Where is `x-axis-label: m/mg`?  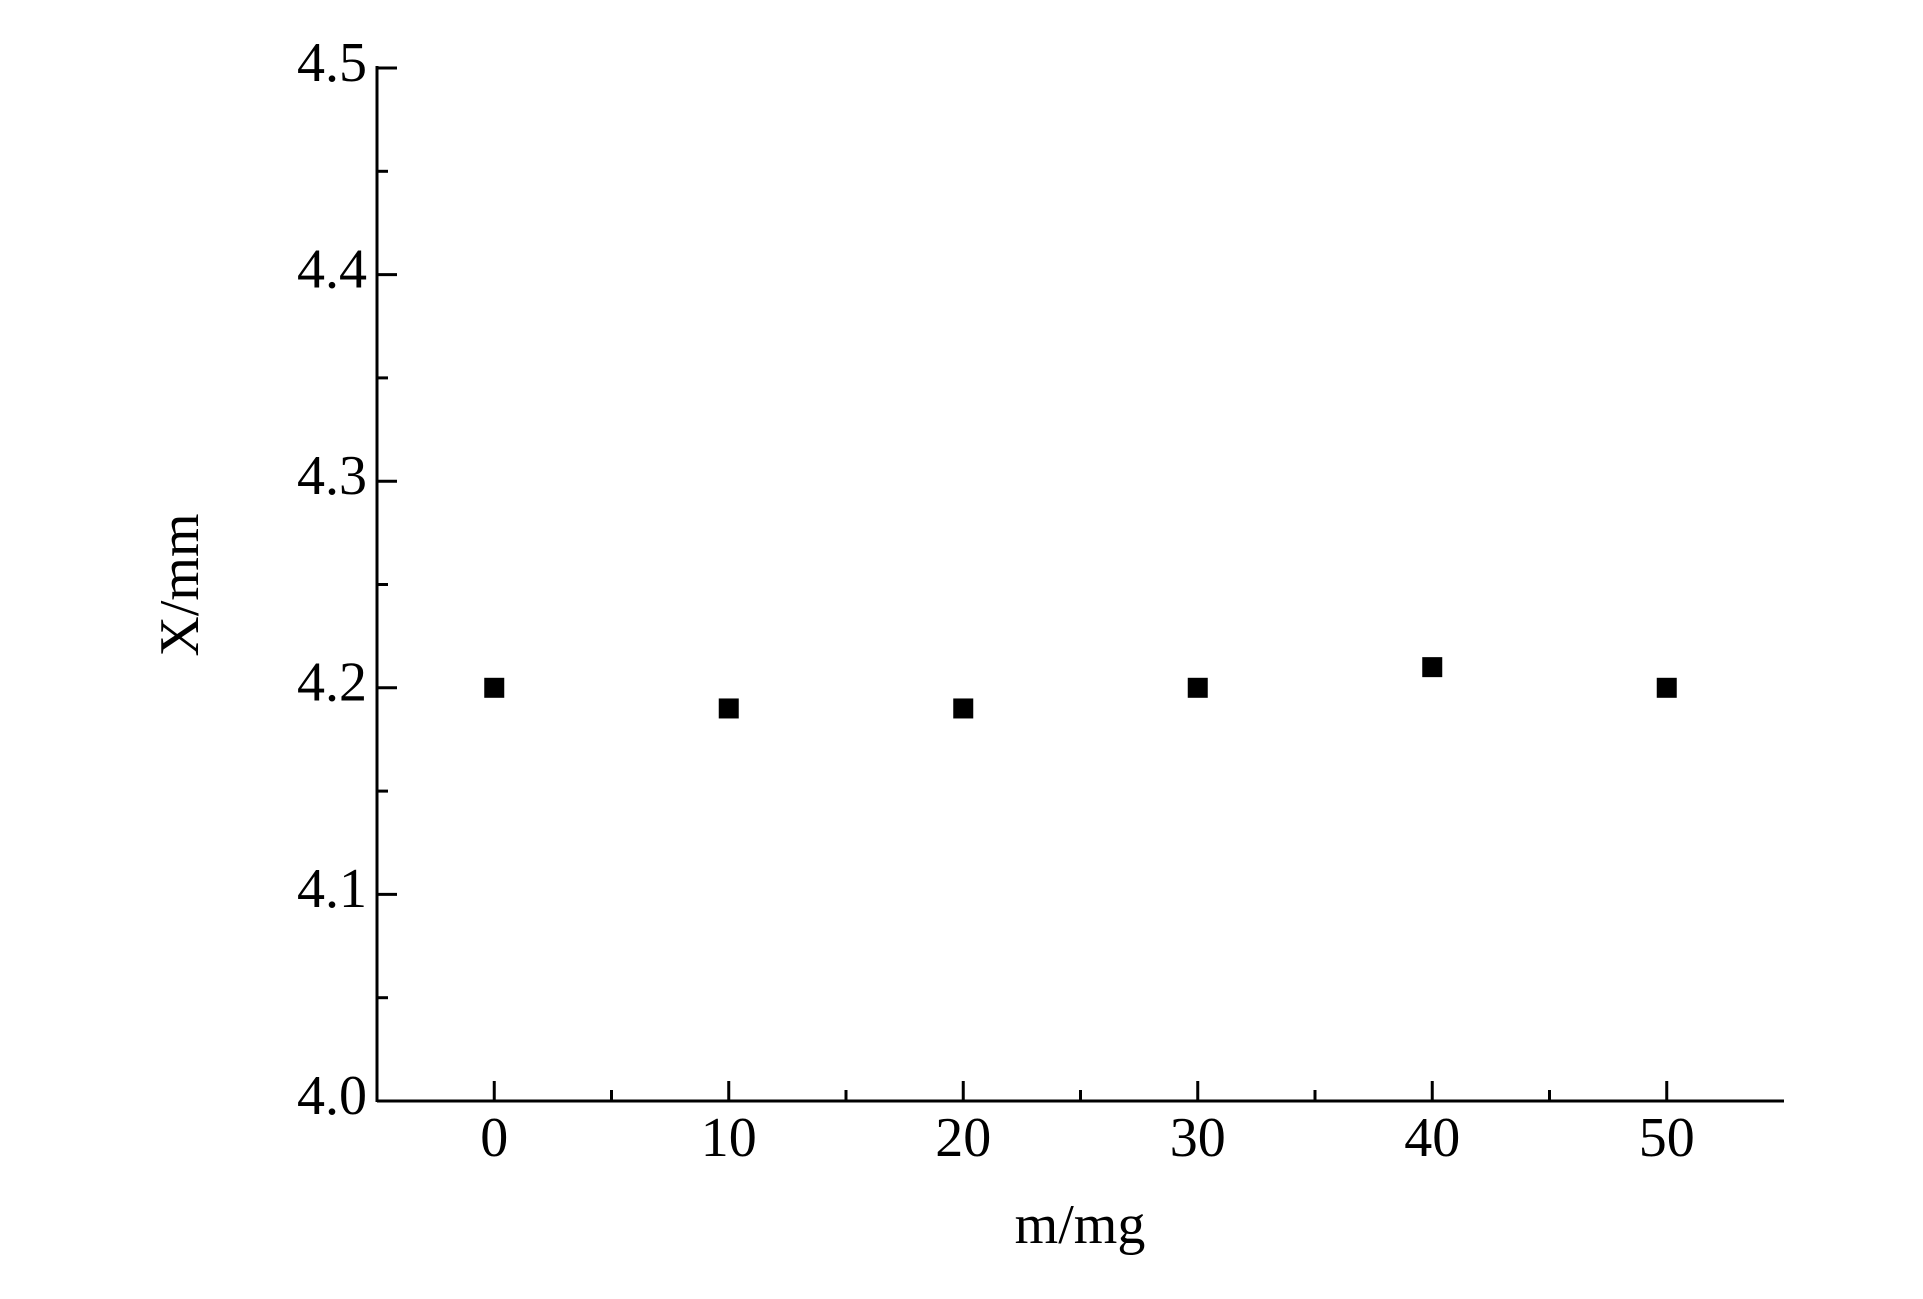 x-axis-label: m/mg is located at coordinates (1080, 1225).